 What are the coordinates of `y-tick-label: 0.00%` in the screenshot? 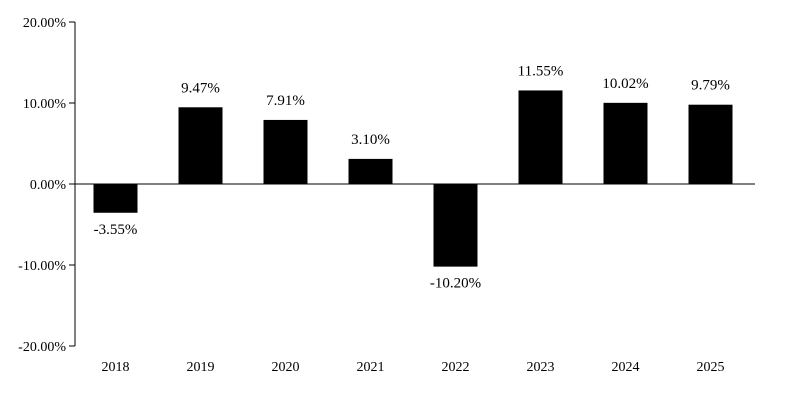 It's located at (48, 185).